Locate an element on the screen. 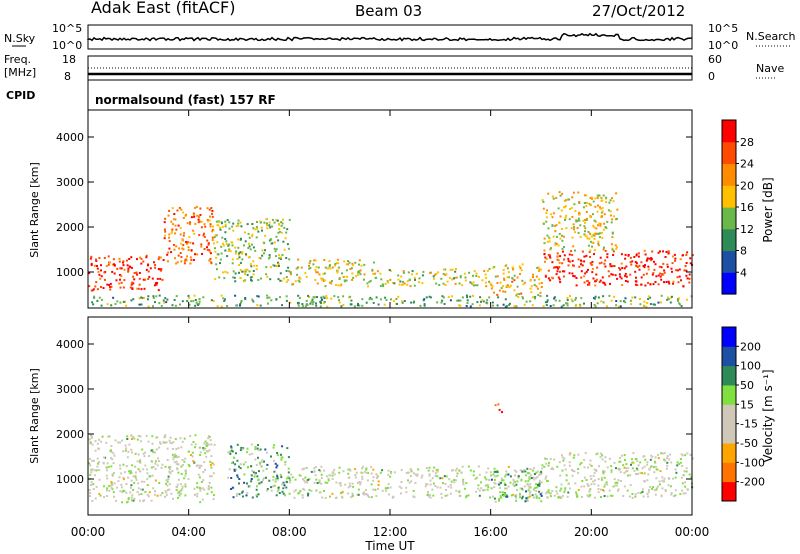 The height and width of the screenshot is (554, 800). colorbar-tick-label: 100 is located at coordinates (750, 366).